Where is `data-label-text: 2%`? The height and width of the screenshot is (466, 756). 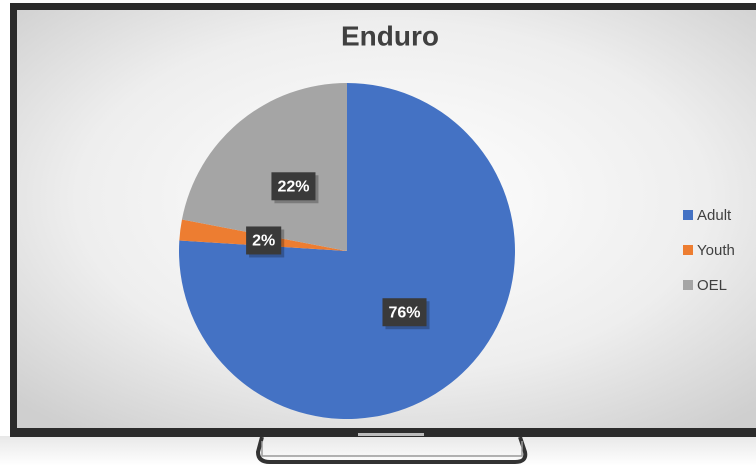 data-label-text: 2% is located at coordinates (263, 241).